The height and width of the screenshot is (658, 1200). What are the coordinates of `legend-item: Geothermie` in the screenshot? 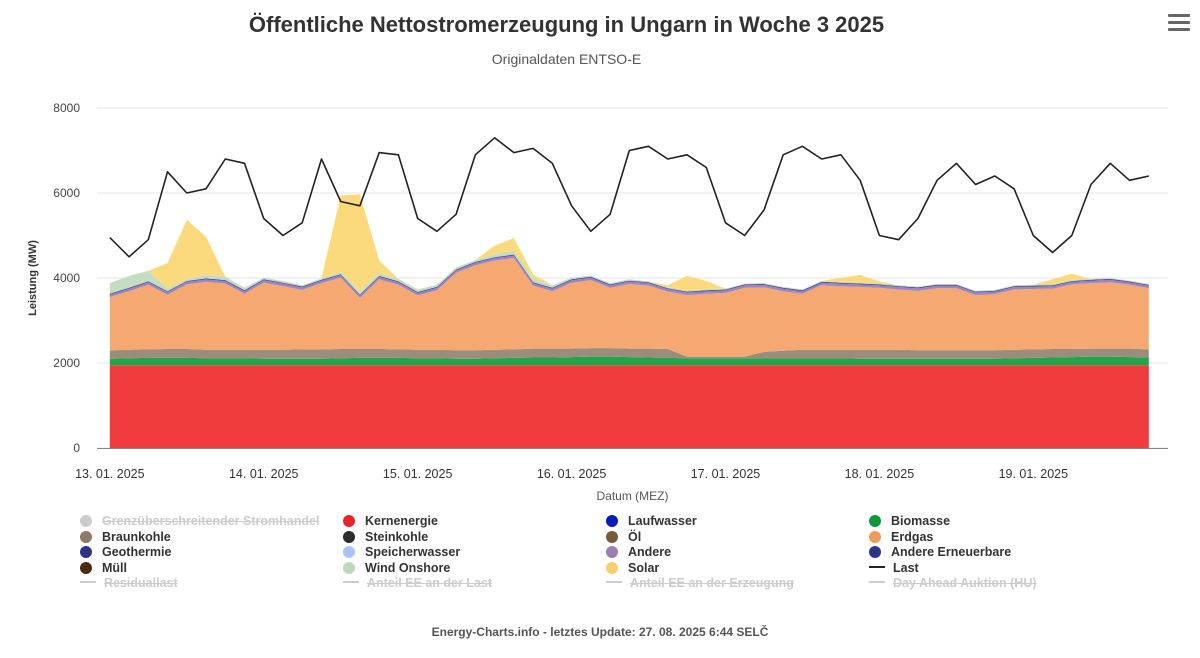 It's located at (125, 552).